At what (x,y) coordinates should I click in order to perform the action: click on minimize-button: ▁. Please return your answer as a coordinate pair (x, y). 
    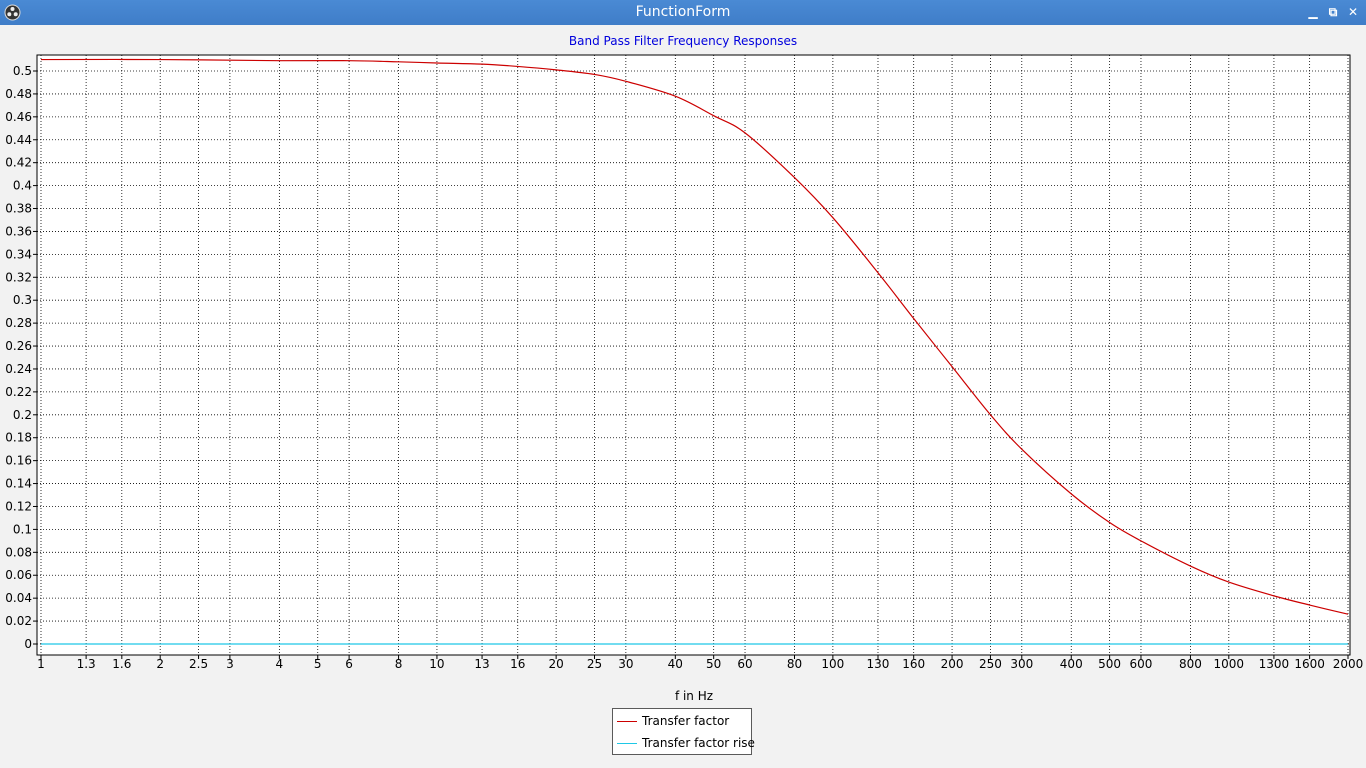
    Looking at the image, I should click on (1313, 12).